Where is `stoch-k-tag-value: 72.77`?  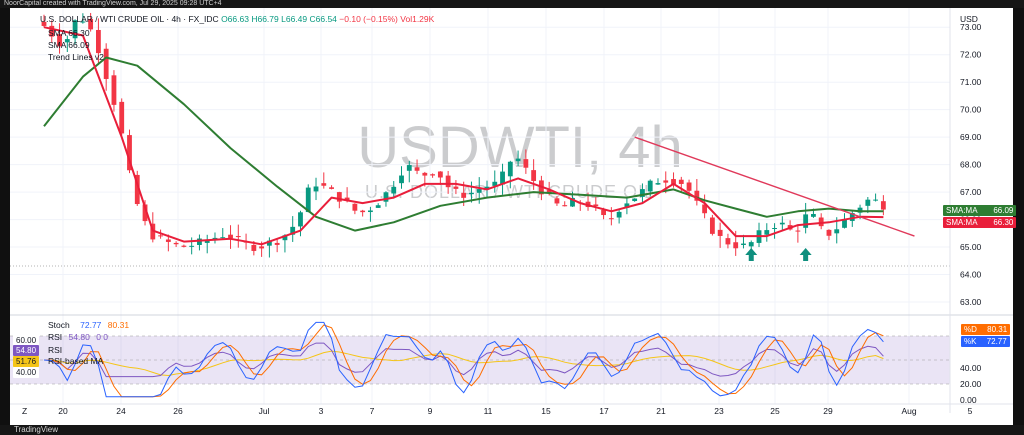 stoch-k-tag-value: 72.77 is located at coordinates (996, 341).